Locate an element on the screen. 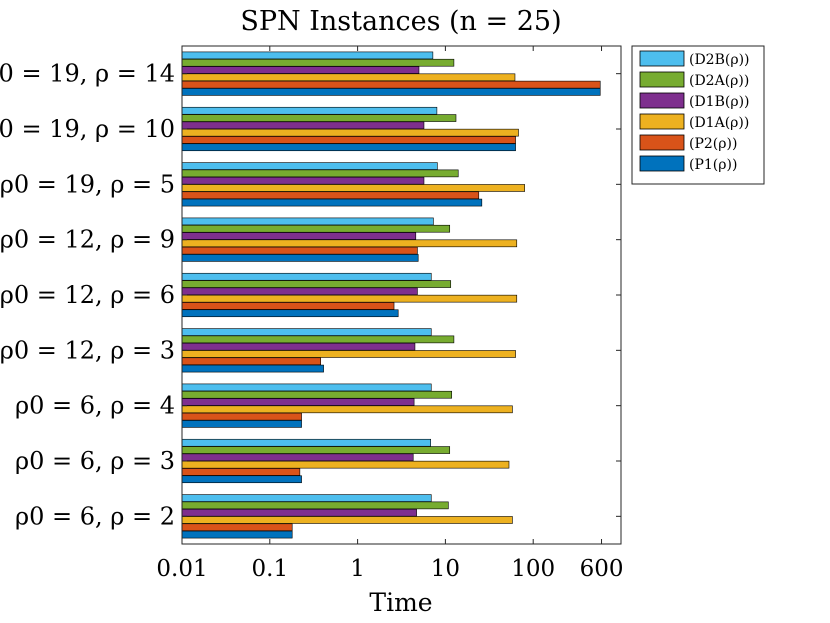  y-tick-label-1: ρ0 = 19, ρ = 10 is located at coordinates (87, 129).